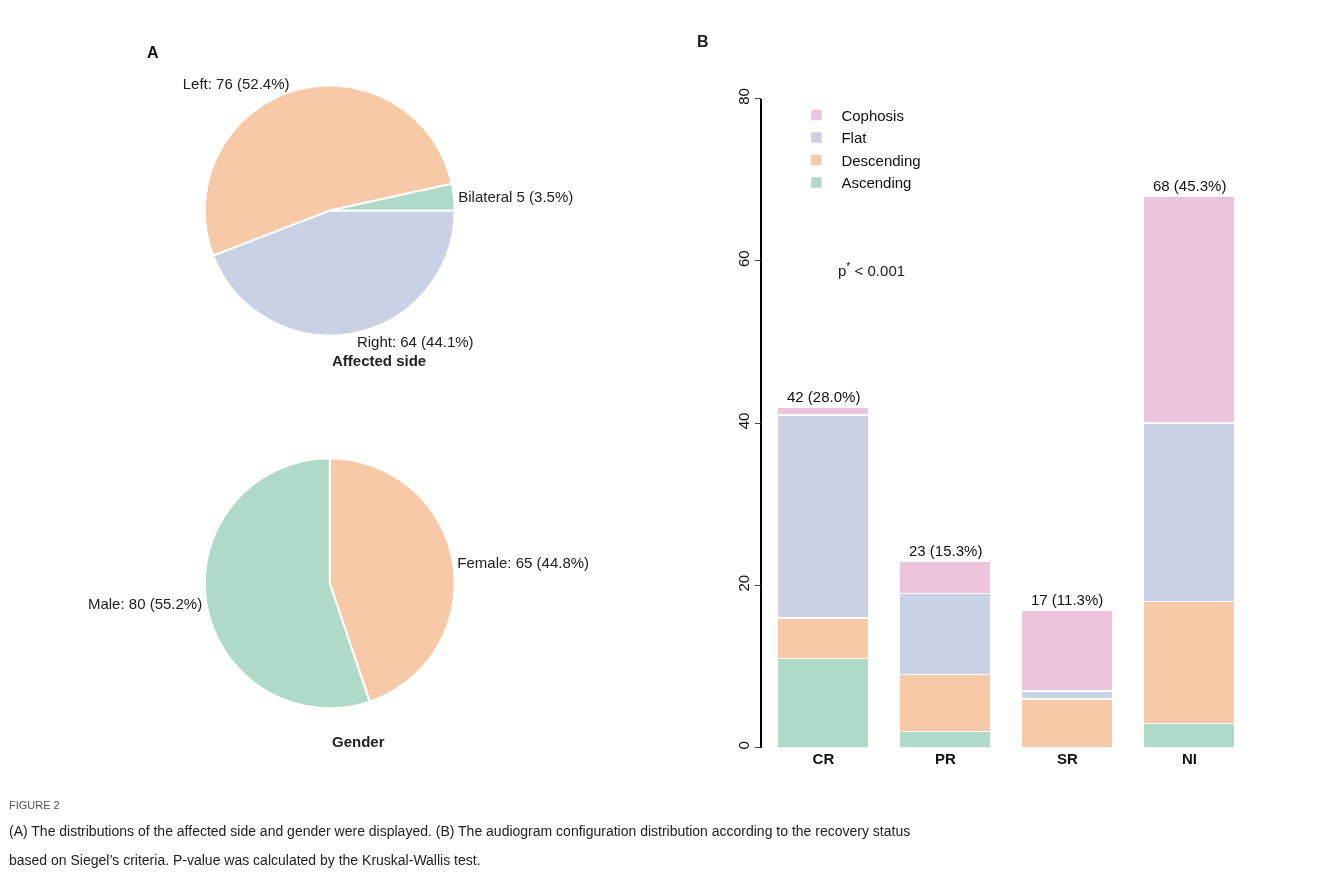 This screenshot has width=1319, height=890. Describe the element at coordinates (460, 831) in the screenshot. I see `text: (A) The distributions of the affected side and gender were displayed. (B) The audiogram configuration distribution according to the recovery status` at that location.